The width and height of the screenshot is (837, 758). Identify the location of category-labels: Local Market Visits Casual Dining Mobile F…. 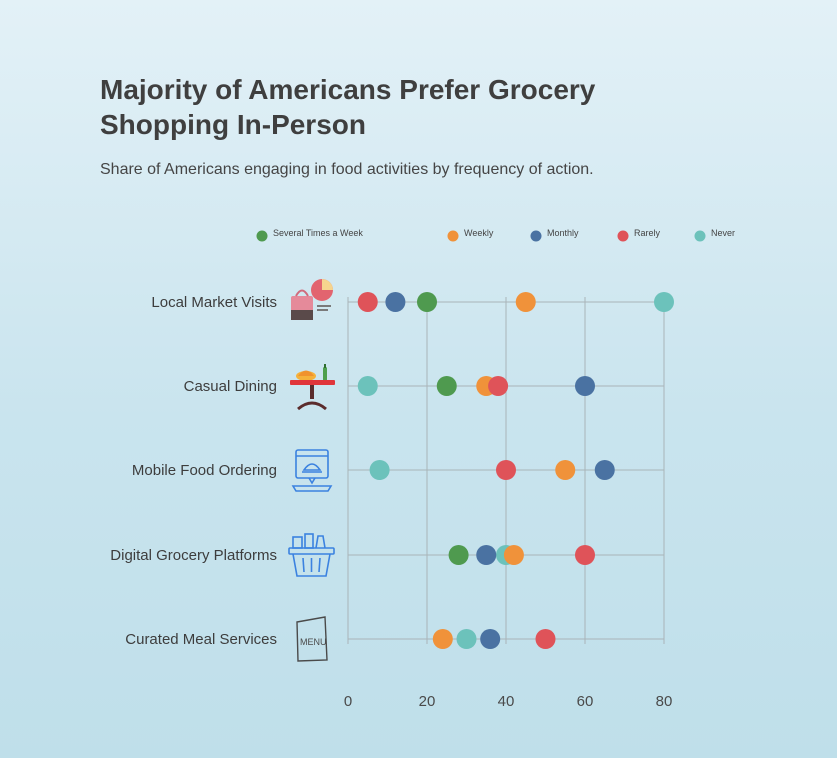
(193, 471).